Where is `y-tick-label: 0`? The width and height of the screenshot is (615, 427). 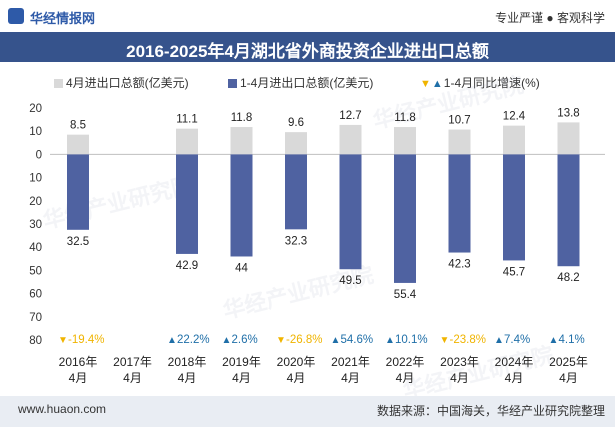
y-tick-label: 0 is located at coordinates (39, 155).